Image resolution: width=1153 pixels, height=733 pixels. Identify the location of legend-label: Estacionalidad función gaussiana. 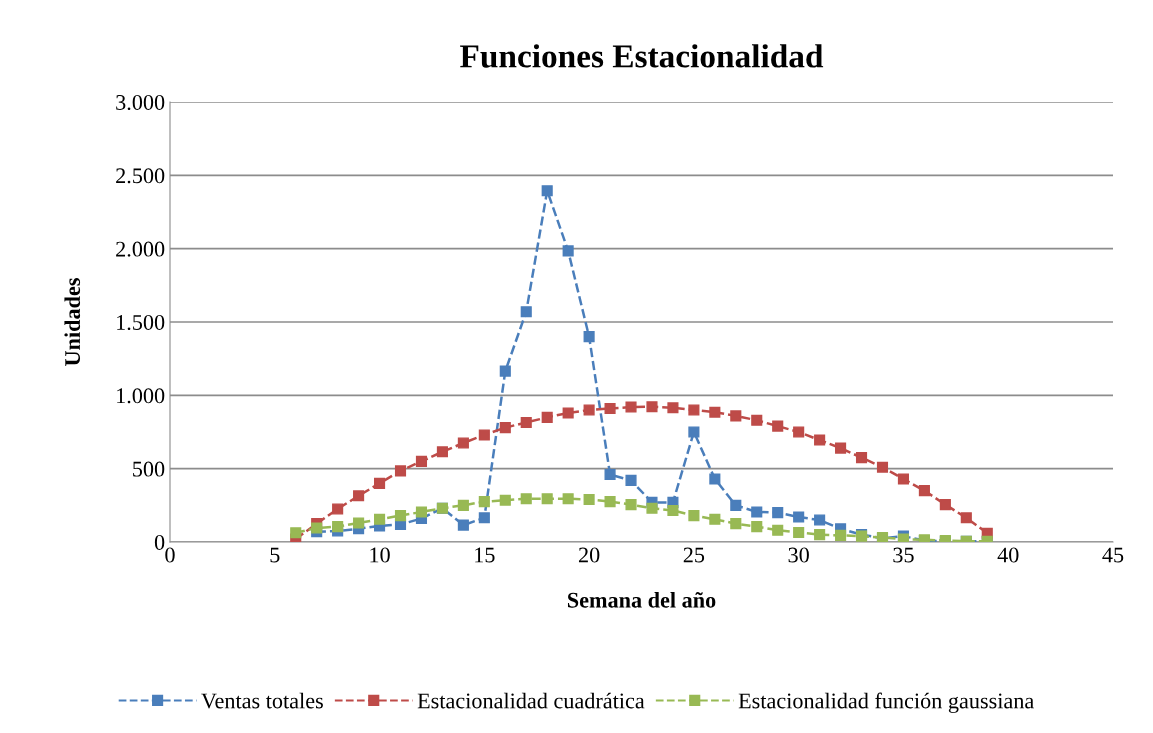
(886, 702).